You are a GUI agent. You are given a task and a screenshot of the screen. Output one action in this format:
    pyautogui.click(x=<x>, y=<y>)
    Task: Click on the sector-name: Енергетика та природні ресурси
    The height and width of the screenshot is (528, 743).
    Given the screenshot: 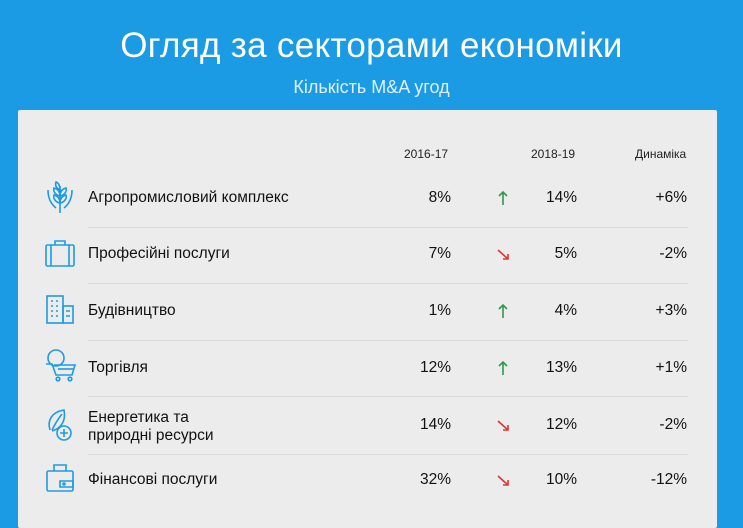 What is the action you would take?
    pyautogui.click(x=151, y=427)
    